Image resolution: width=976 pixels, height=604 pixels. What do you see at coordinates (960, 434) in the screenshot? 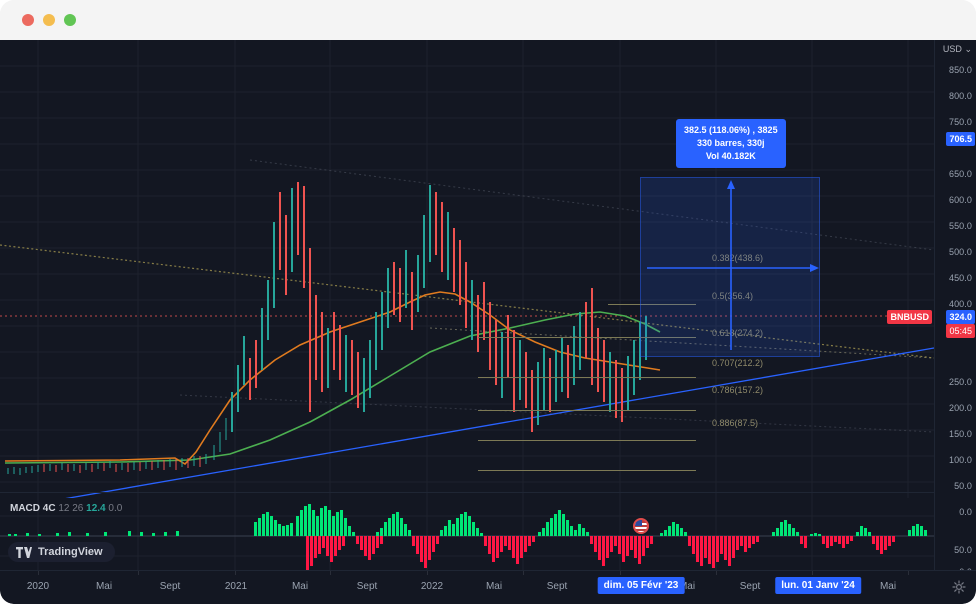
I see `price-tick-150: 150.0` at bounding box center [960, 434].